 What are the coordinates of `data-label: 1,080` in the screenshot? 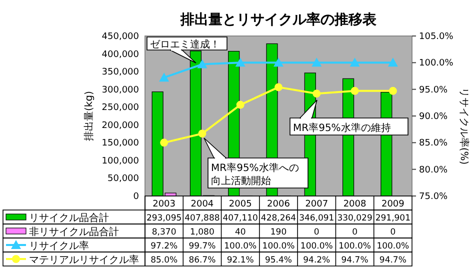 It's located at (202, 233).